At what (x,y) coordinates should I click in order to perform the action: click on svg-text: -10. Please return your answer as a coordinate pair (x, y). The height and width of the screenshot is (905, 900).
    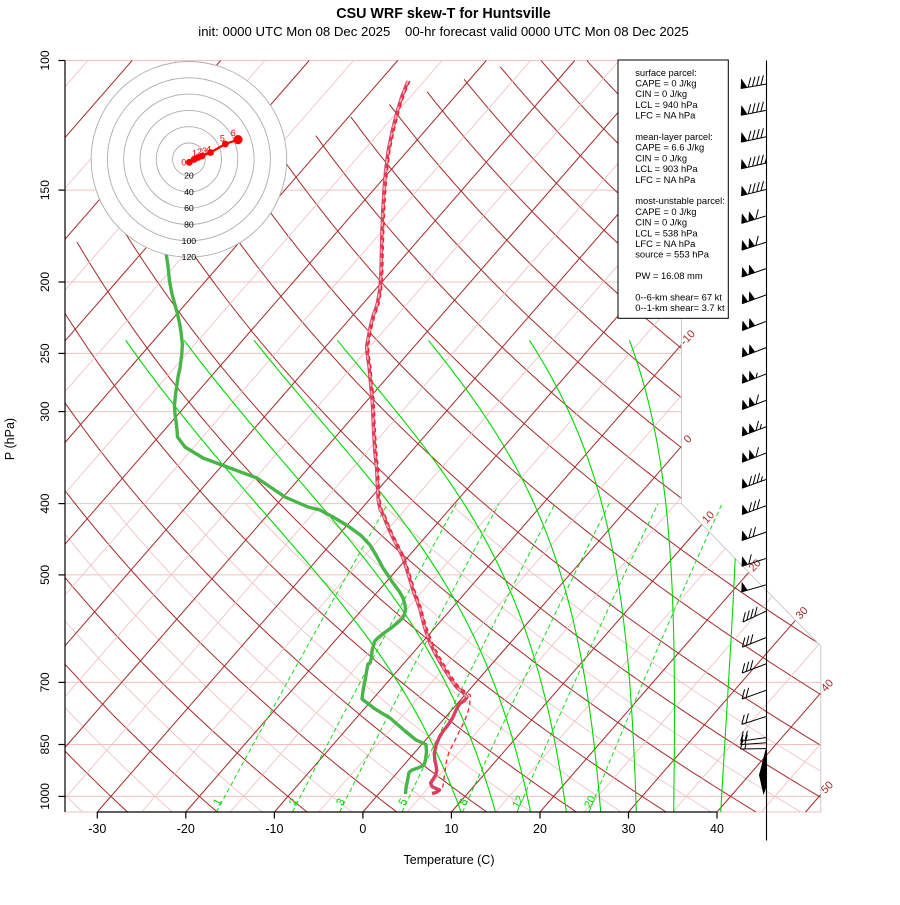
    Looking at the image, I should click on (274, 829).